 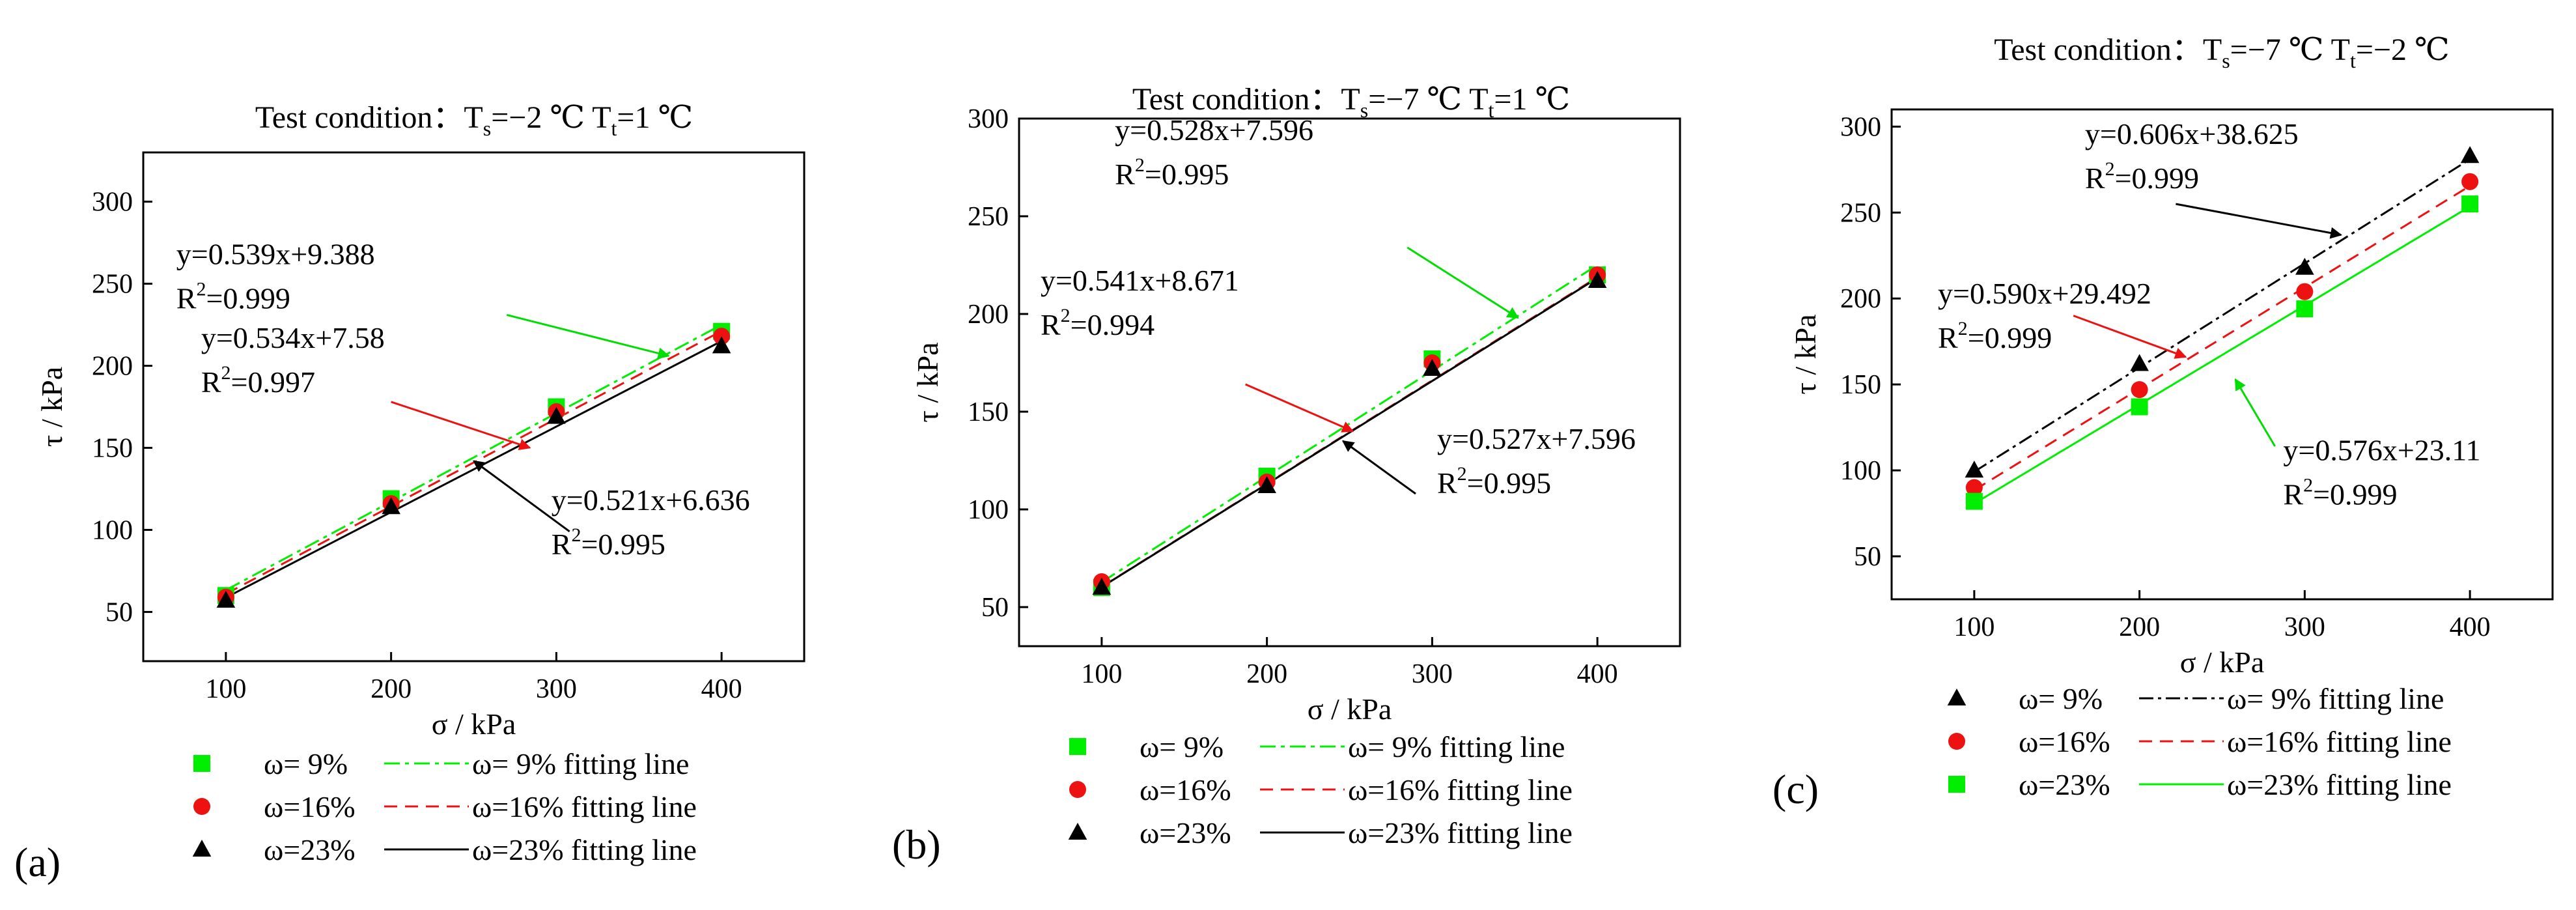 What do you see at coordinates (1532, 100) in the screenshot?
I see `title-text: =1 ℃` at bounding box center [1532, 100].